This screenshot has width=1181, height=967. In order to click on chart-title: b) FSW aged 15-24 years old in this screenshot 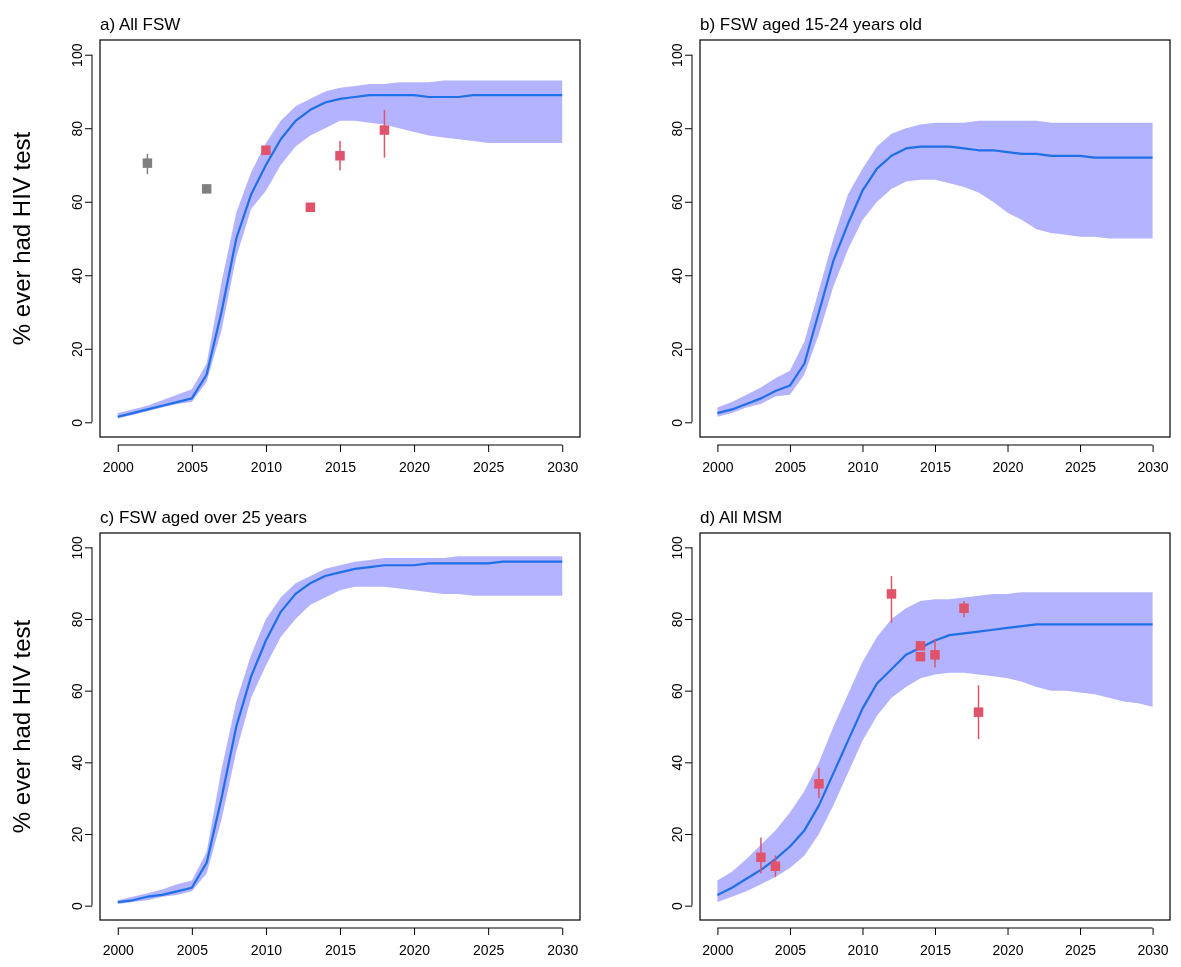, I will do `click(811, 24)`.